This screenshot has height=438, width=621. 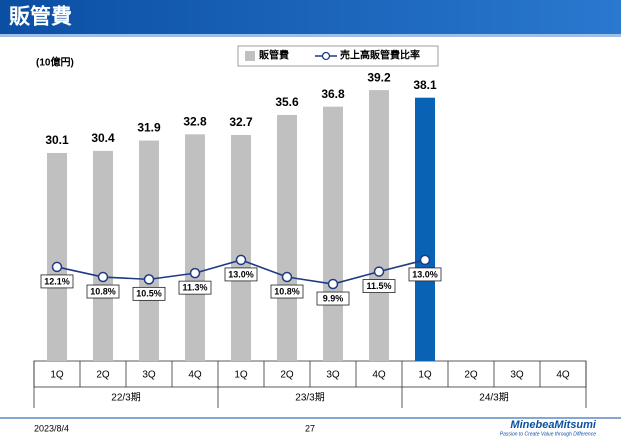 I want to click on bar-value-label: 35.6, so click(x=287, y=102).